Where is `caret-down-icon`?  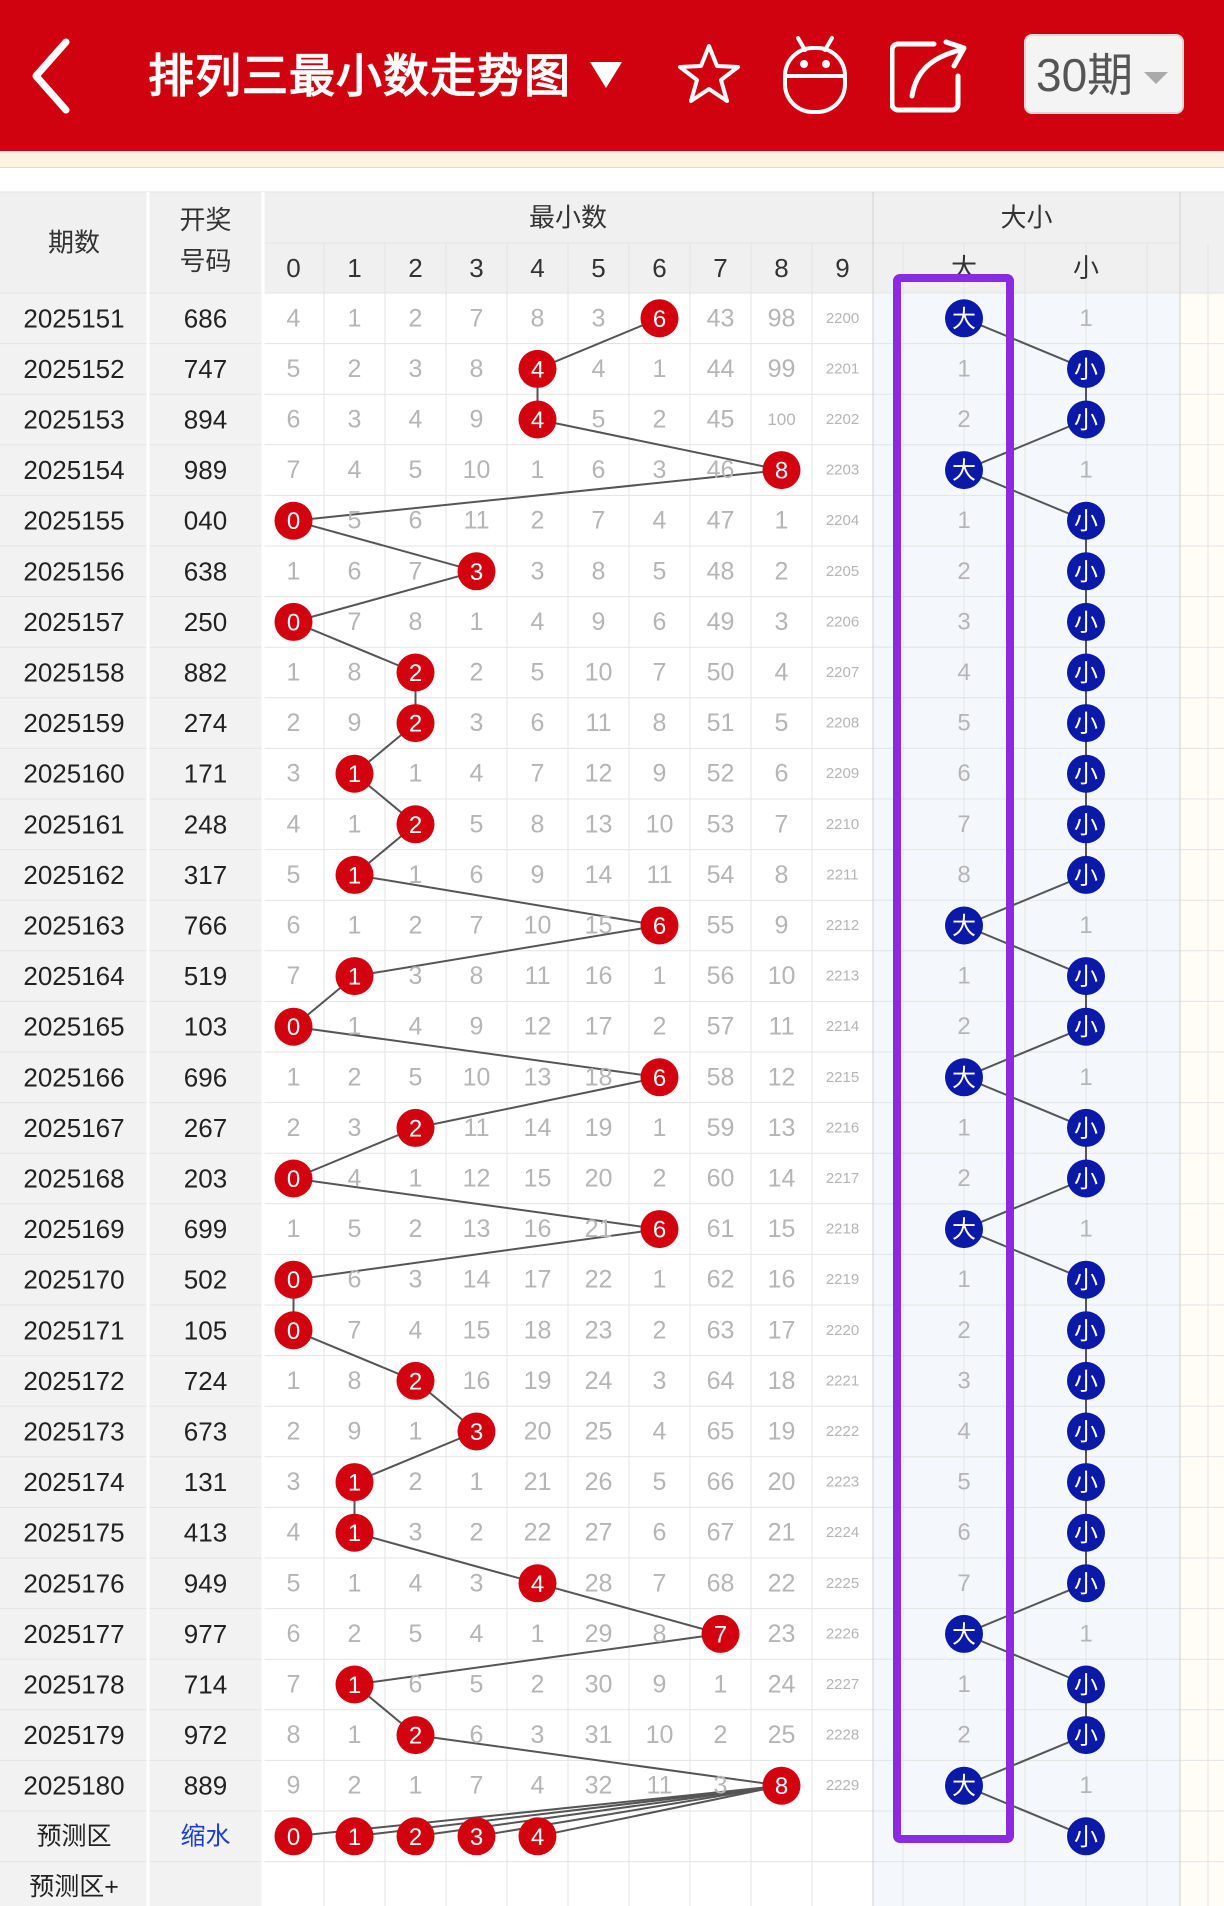 caret-down-icon is located at coordinates (606, 75).